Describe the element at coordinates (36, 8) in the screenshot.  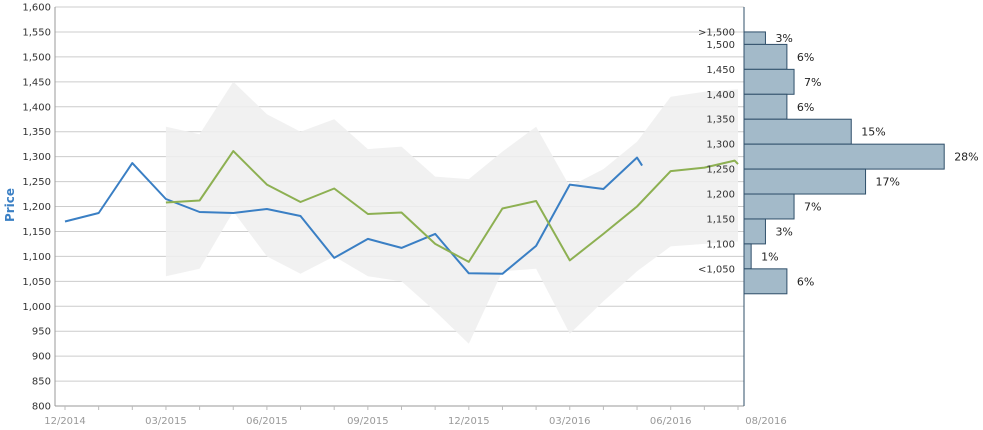
I see `y-tick-label: 1,600` at that location.